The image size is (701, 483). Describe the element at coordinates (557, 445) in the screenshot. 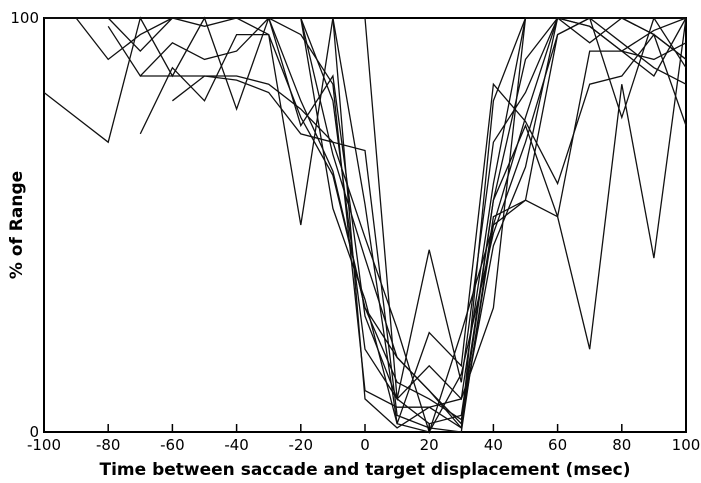

I see `x-tick-label: 60` at that location.